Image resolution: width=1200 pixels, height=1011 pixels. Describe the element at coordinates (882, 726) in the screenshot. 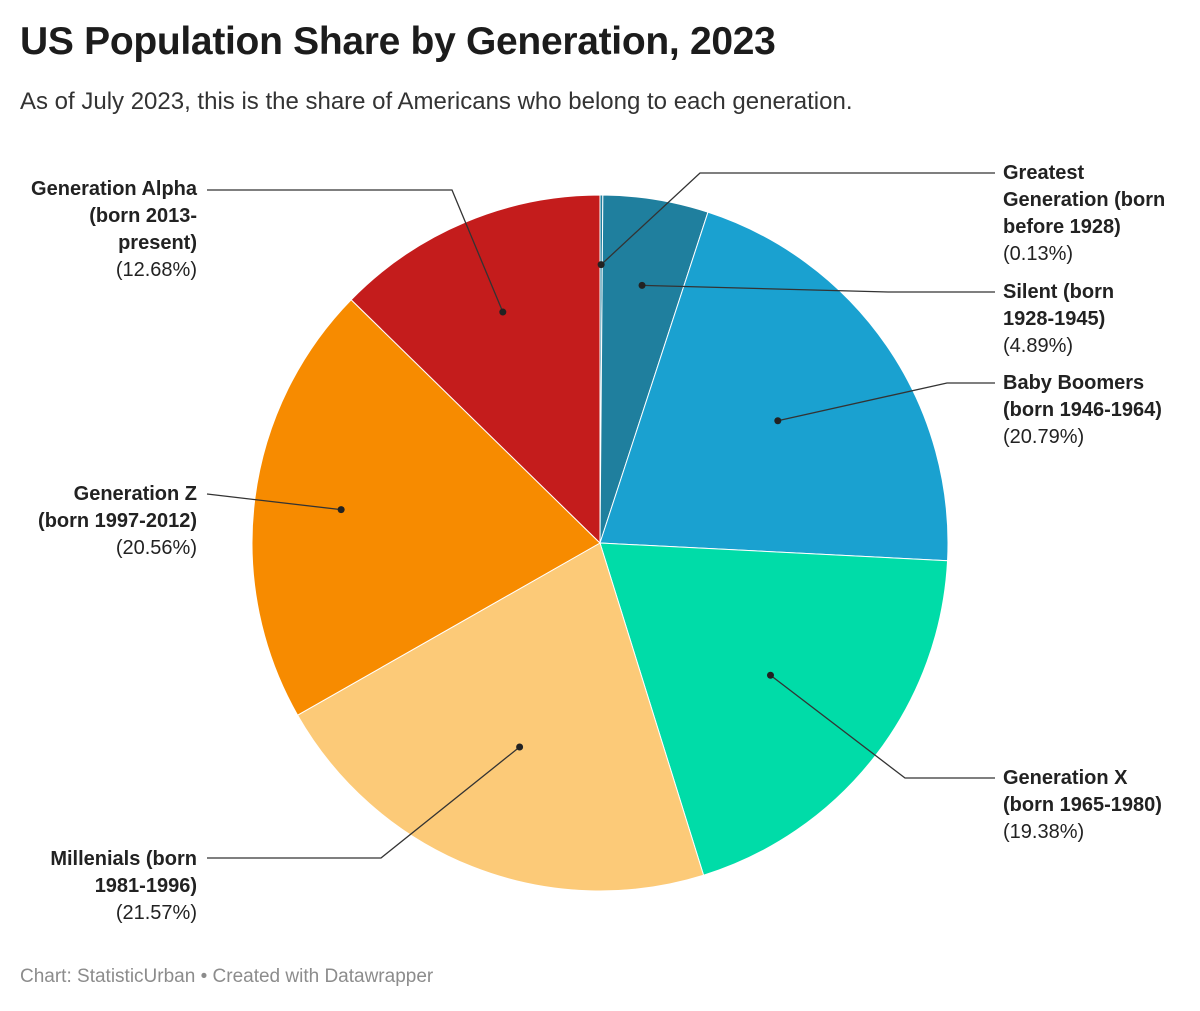

I see `leader-line-generation-x` at that location.